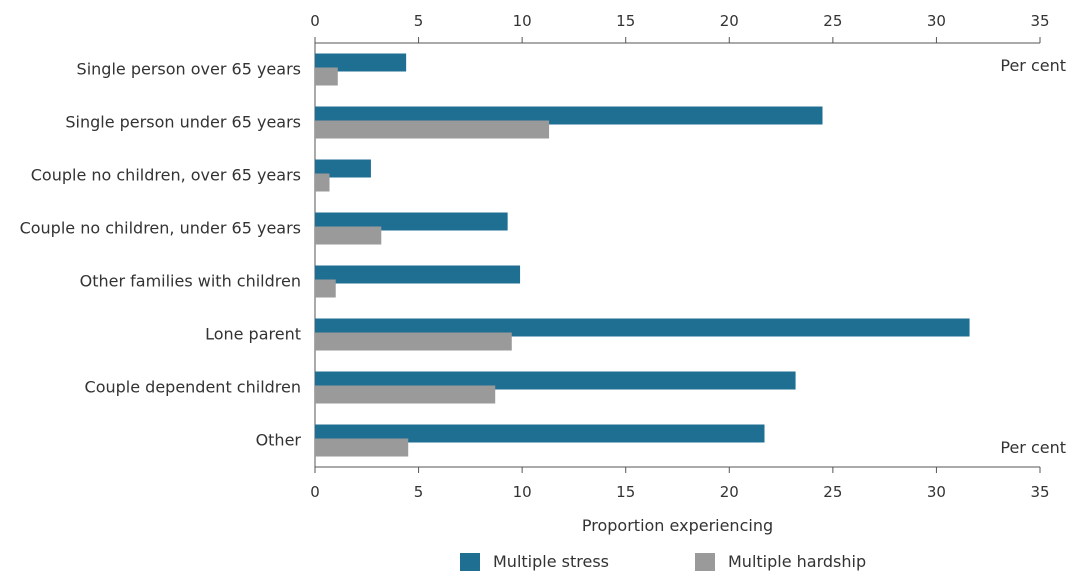  I want to click on category-label: Couple dependent children, so click(193, 387).